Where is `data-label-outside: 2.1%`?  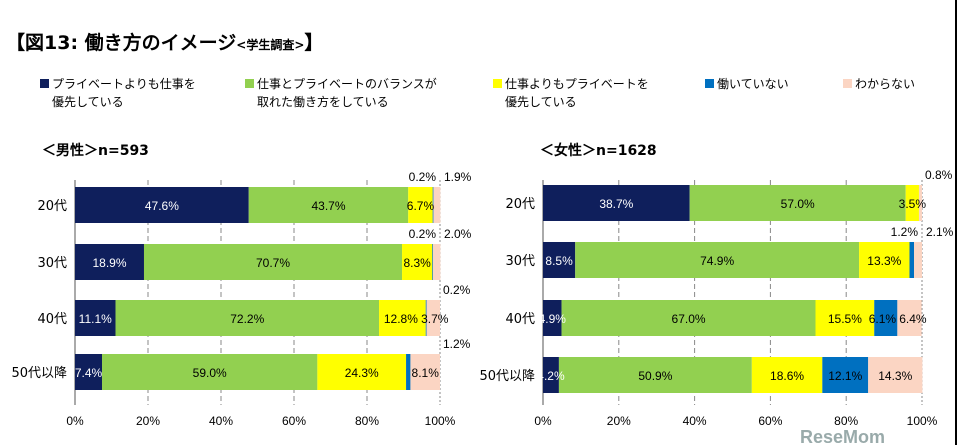 data-label-outside: 2.1% is located at coordinates (940, 232).